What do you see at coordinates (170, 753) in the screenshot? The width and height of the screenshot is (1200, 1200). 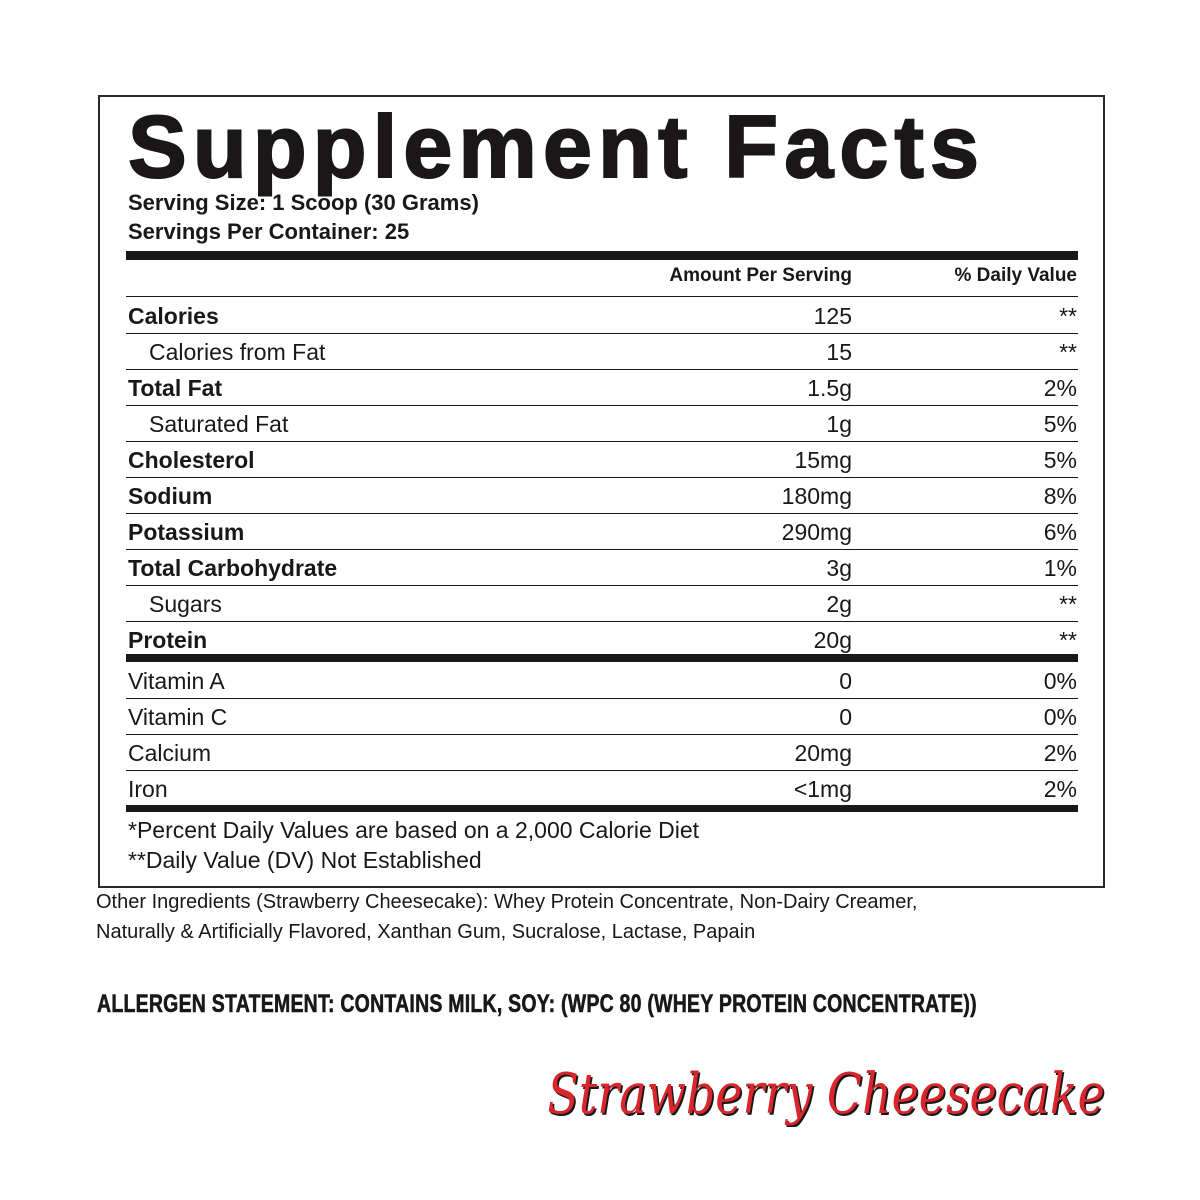 I see `nutrient-name: Calcium` at bounding box center [170, 753].